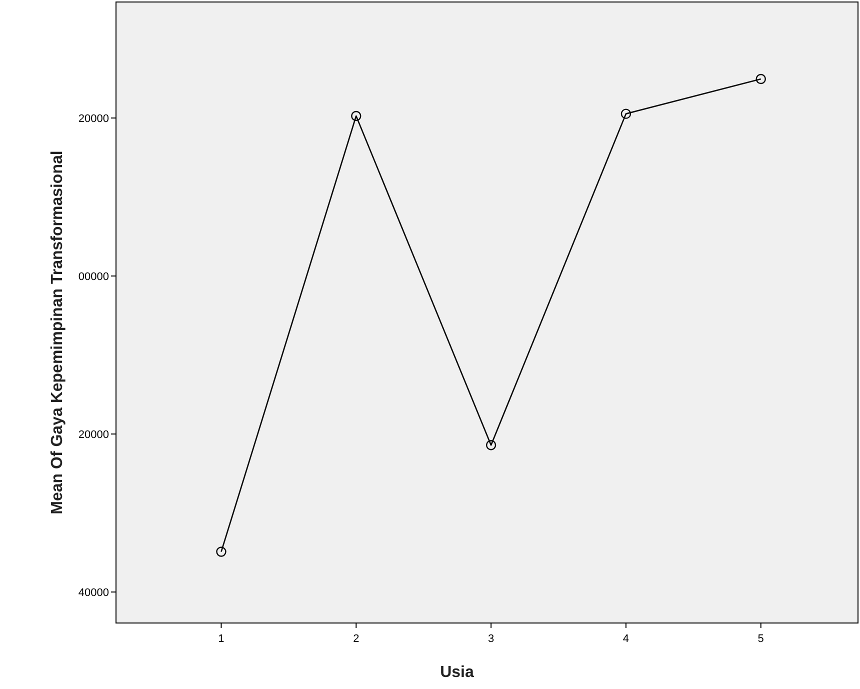 The width and height of the screenshot is (860, 689). What do you see at coordinates (93, 276) in the screenshot?
I see `text: 00000` at bounding box center [93, 276].